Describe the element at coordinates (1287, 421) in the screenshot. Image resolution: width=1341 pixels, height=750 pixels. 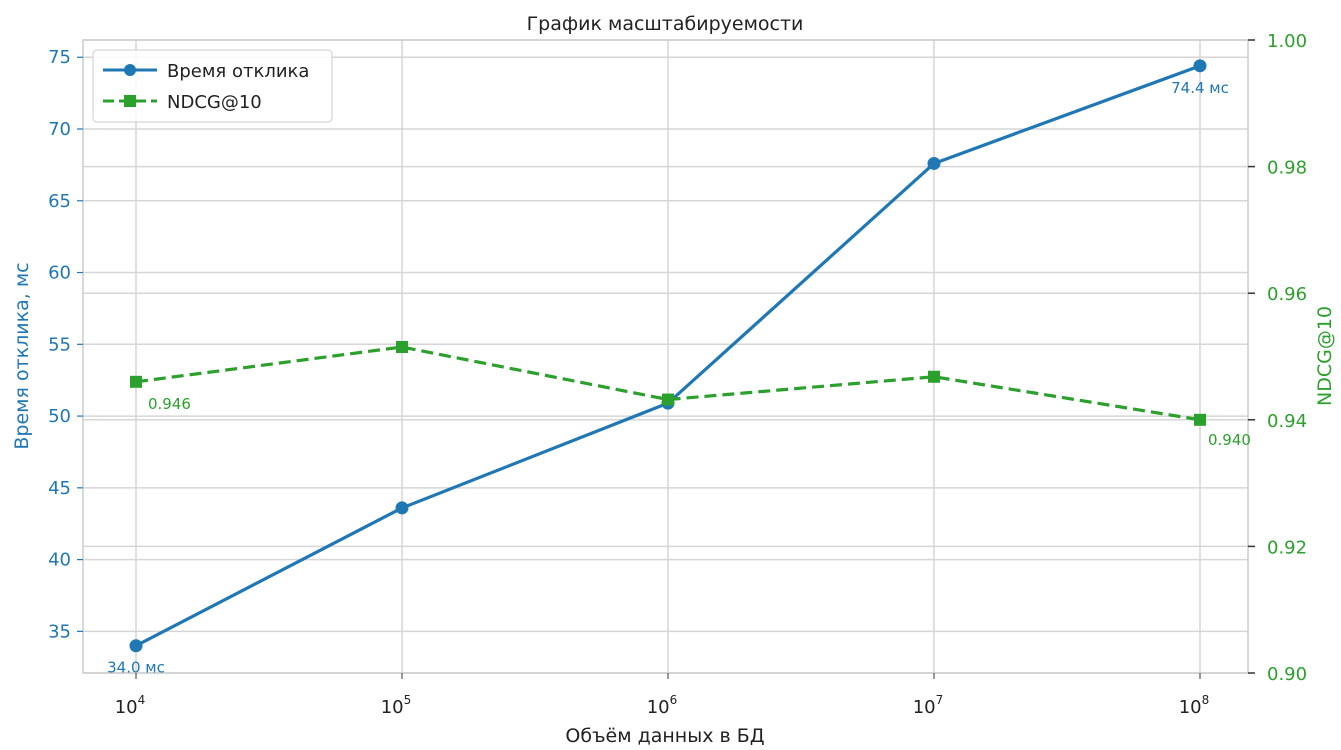
I see `y-right-tick-label: 0.94` at that location.